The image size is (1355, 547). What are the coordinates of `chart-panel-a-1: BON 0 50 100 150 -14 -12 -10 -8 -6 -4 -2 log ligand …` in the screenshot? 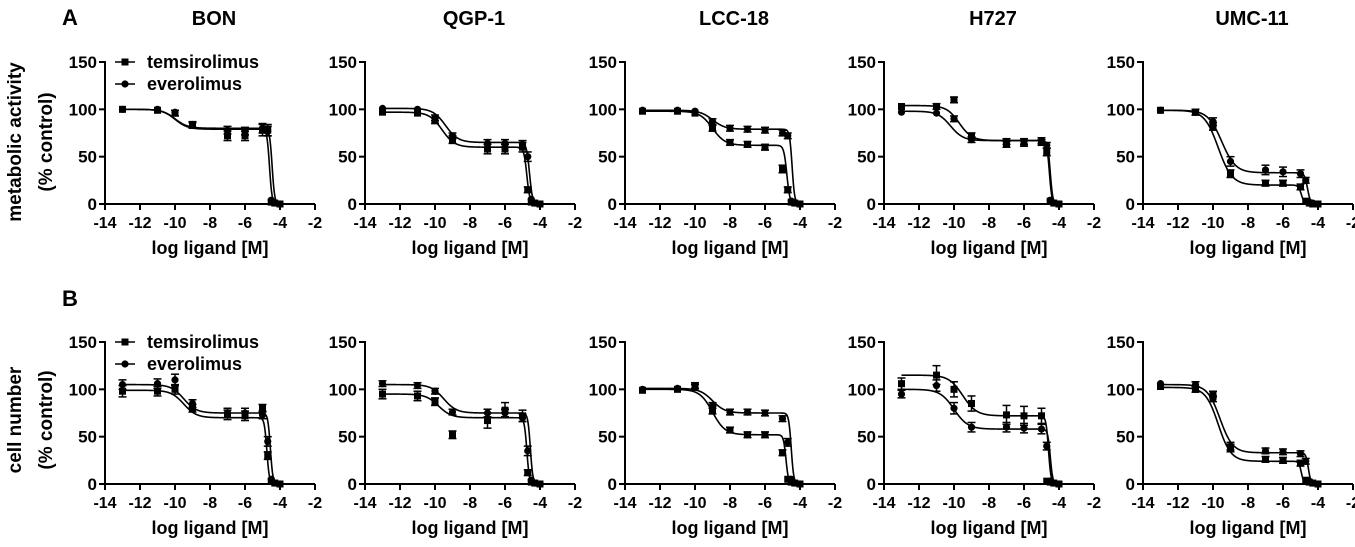 It's located at (196, 133).